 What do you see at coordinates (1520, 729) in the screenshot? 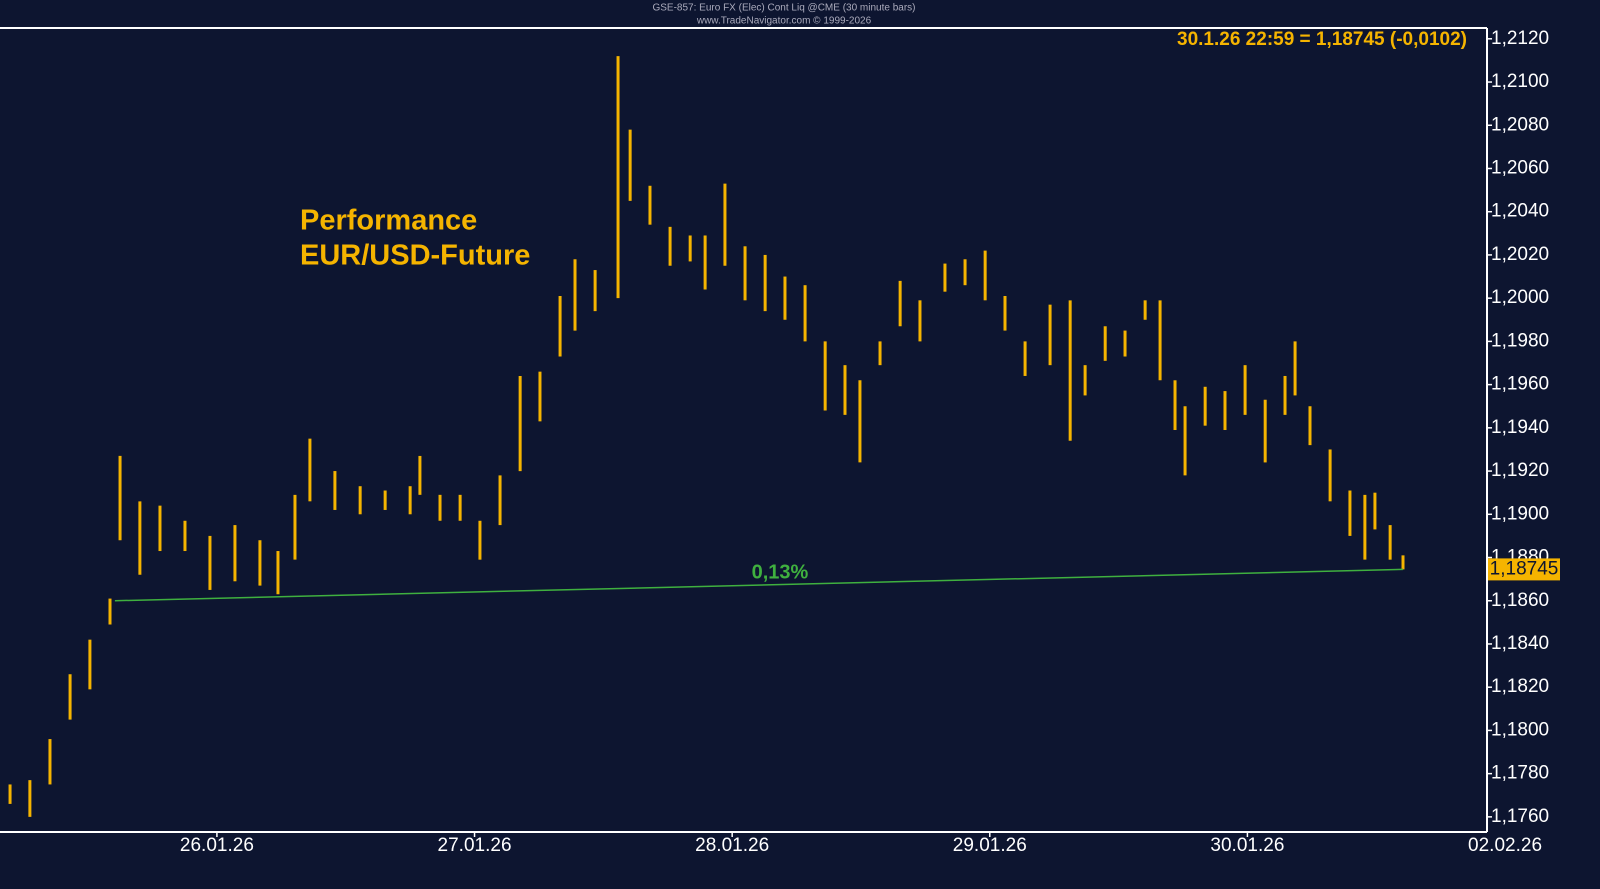
I see `y-tick-label: 1,1800` at bounding box center [1520, 729].